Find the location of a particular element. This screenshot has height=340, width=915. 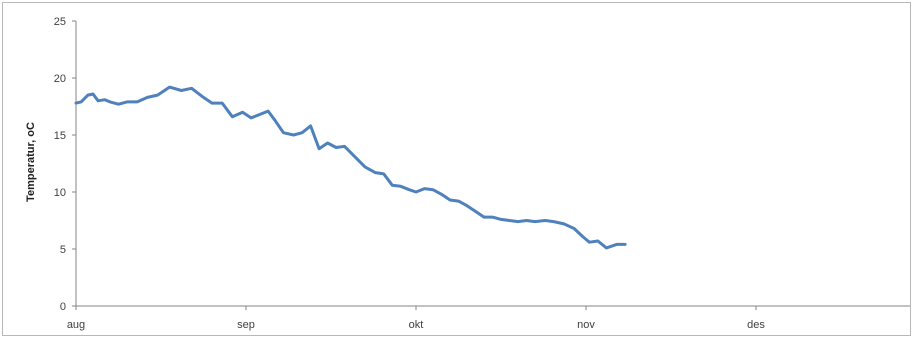

y-axis-title: Temperatur, oC is located at coordinates (31, 162).